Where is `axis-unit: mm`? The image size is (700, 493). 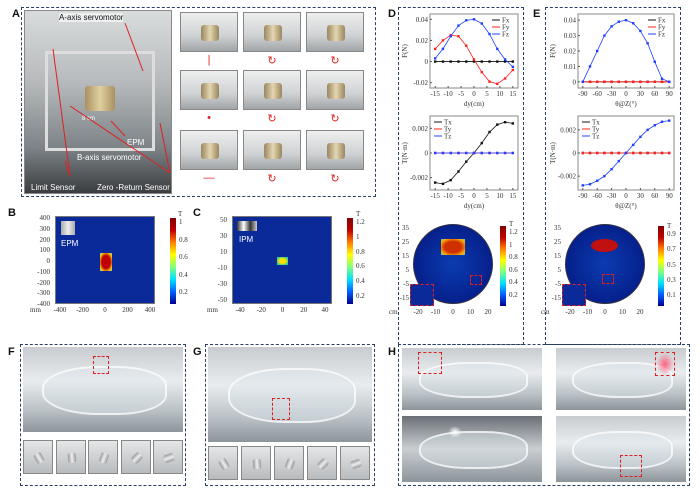
axis-unit: mm is located at coordinates (212, 310).